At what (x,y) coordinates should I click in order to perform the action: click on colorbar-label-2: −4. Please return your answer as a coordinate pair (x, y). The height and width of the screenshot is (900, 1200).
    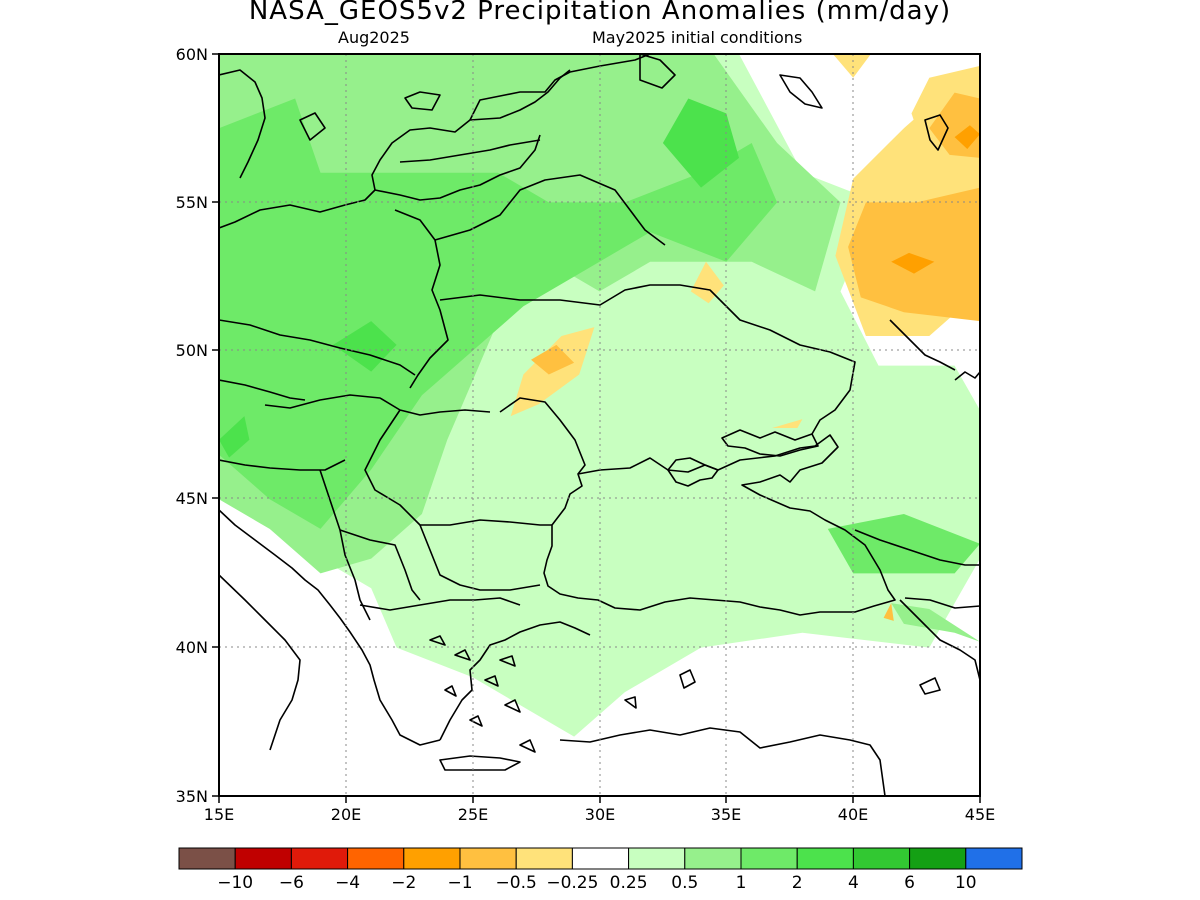
    Looking at the image, I should click on (347, 883).